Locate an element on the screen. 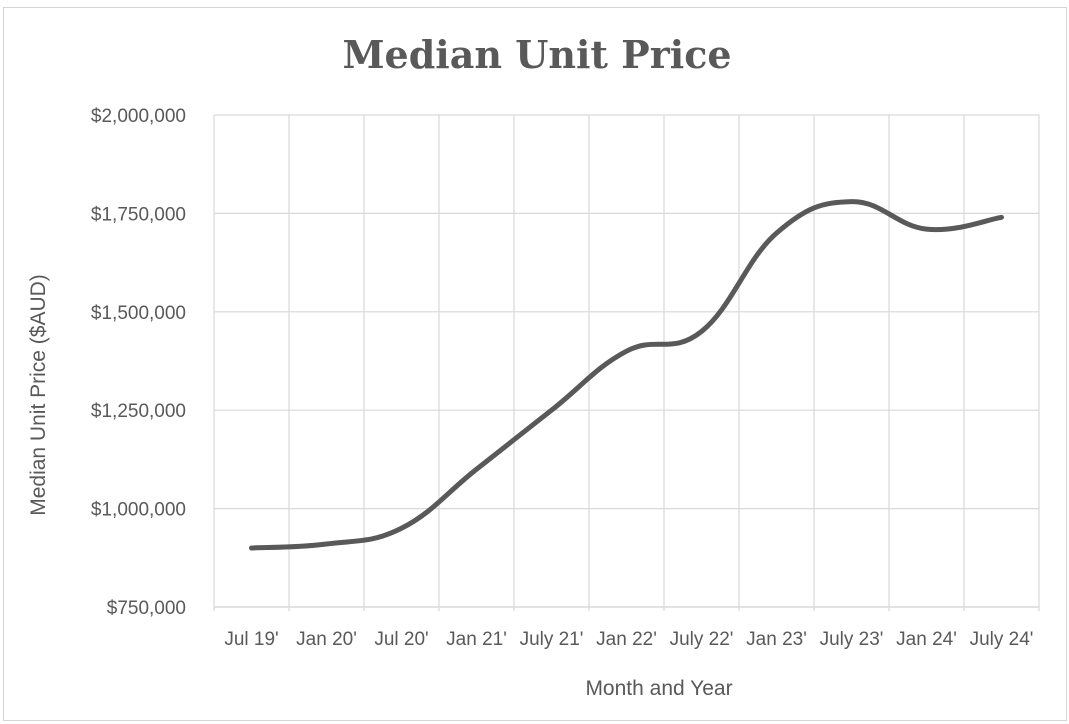  x-tick-label: July 23' is located at coordinates (852, 639).